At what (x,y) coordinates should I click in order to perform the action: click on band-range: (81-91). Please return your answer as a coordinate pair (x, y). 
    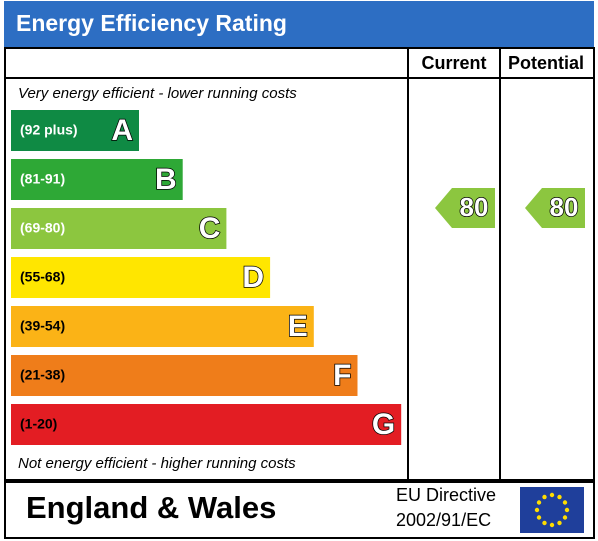
    Looking at the image, I should click on (42, 179).